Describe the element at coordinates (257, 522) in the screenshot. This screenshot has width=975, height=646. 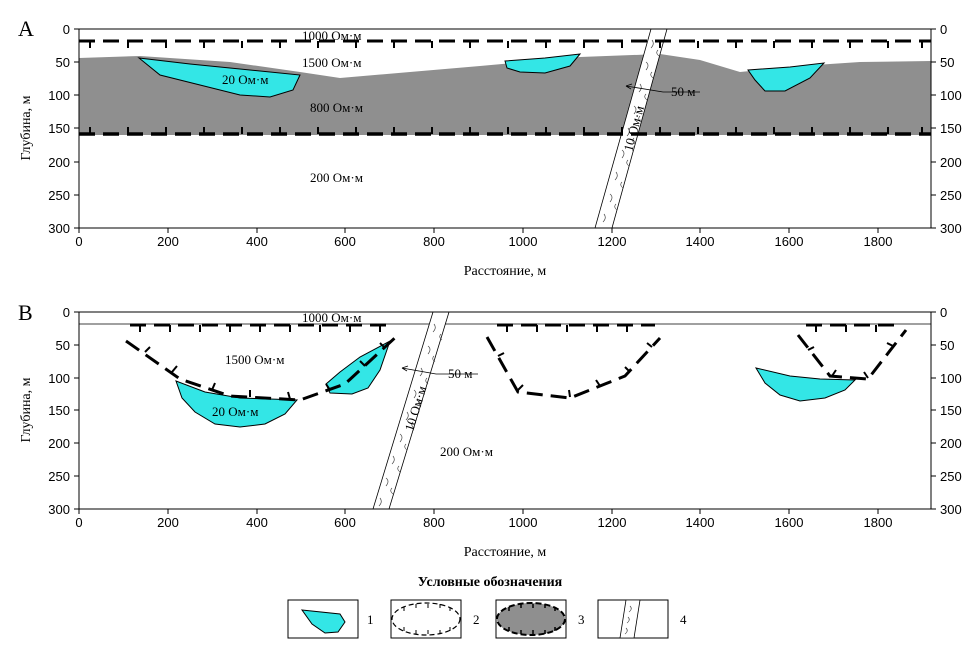
I see `panel-b-x-tick: 400` at that location.